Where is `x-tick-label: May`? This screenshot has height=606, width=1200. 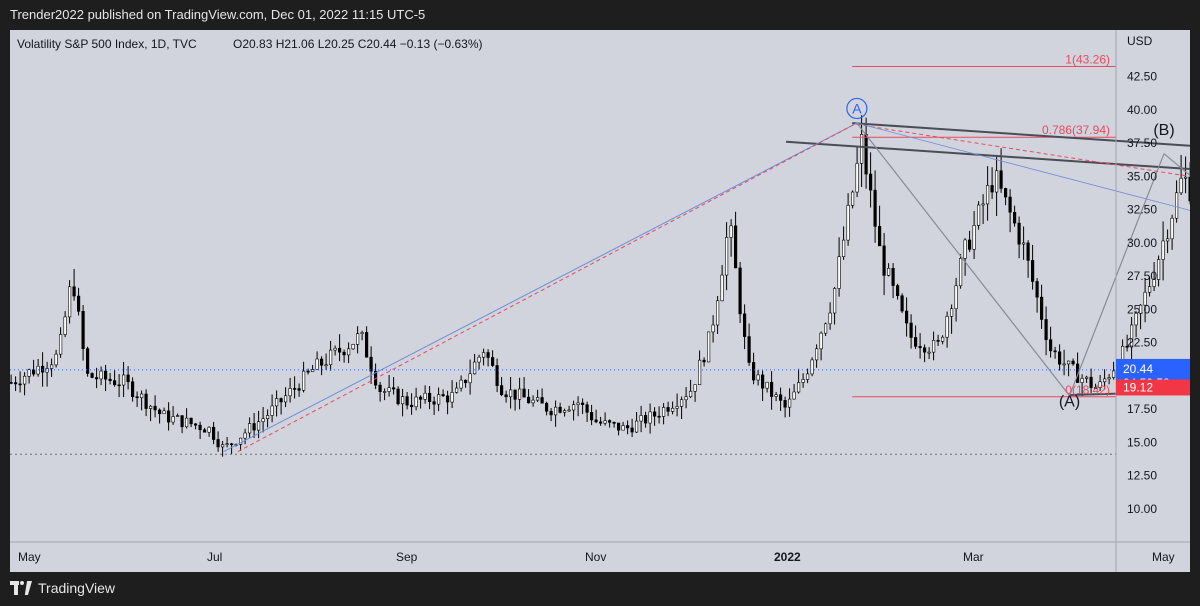
x-tick-label: May is located at coordinates (1163, 557).